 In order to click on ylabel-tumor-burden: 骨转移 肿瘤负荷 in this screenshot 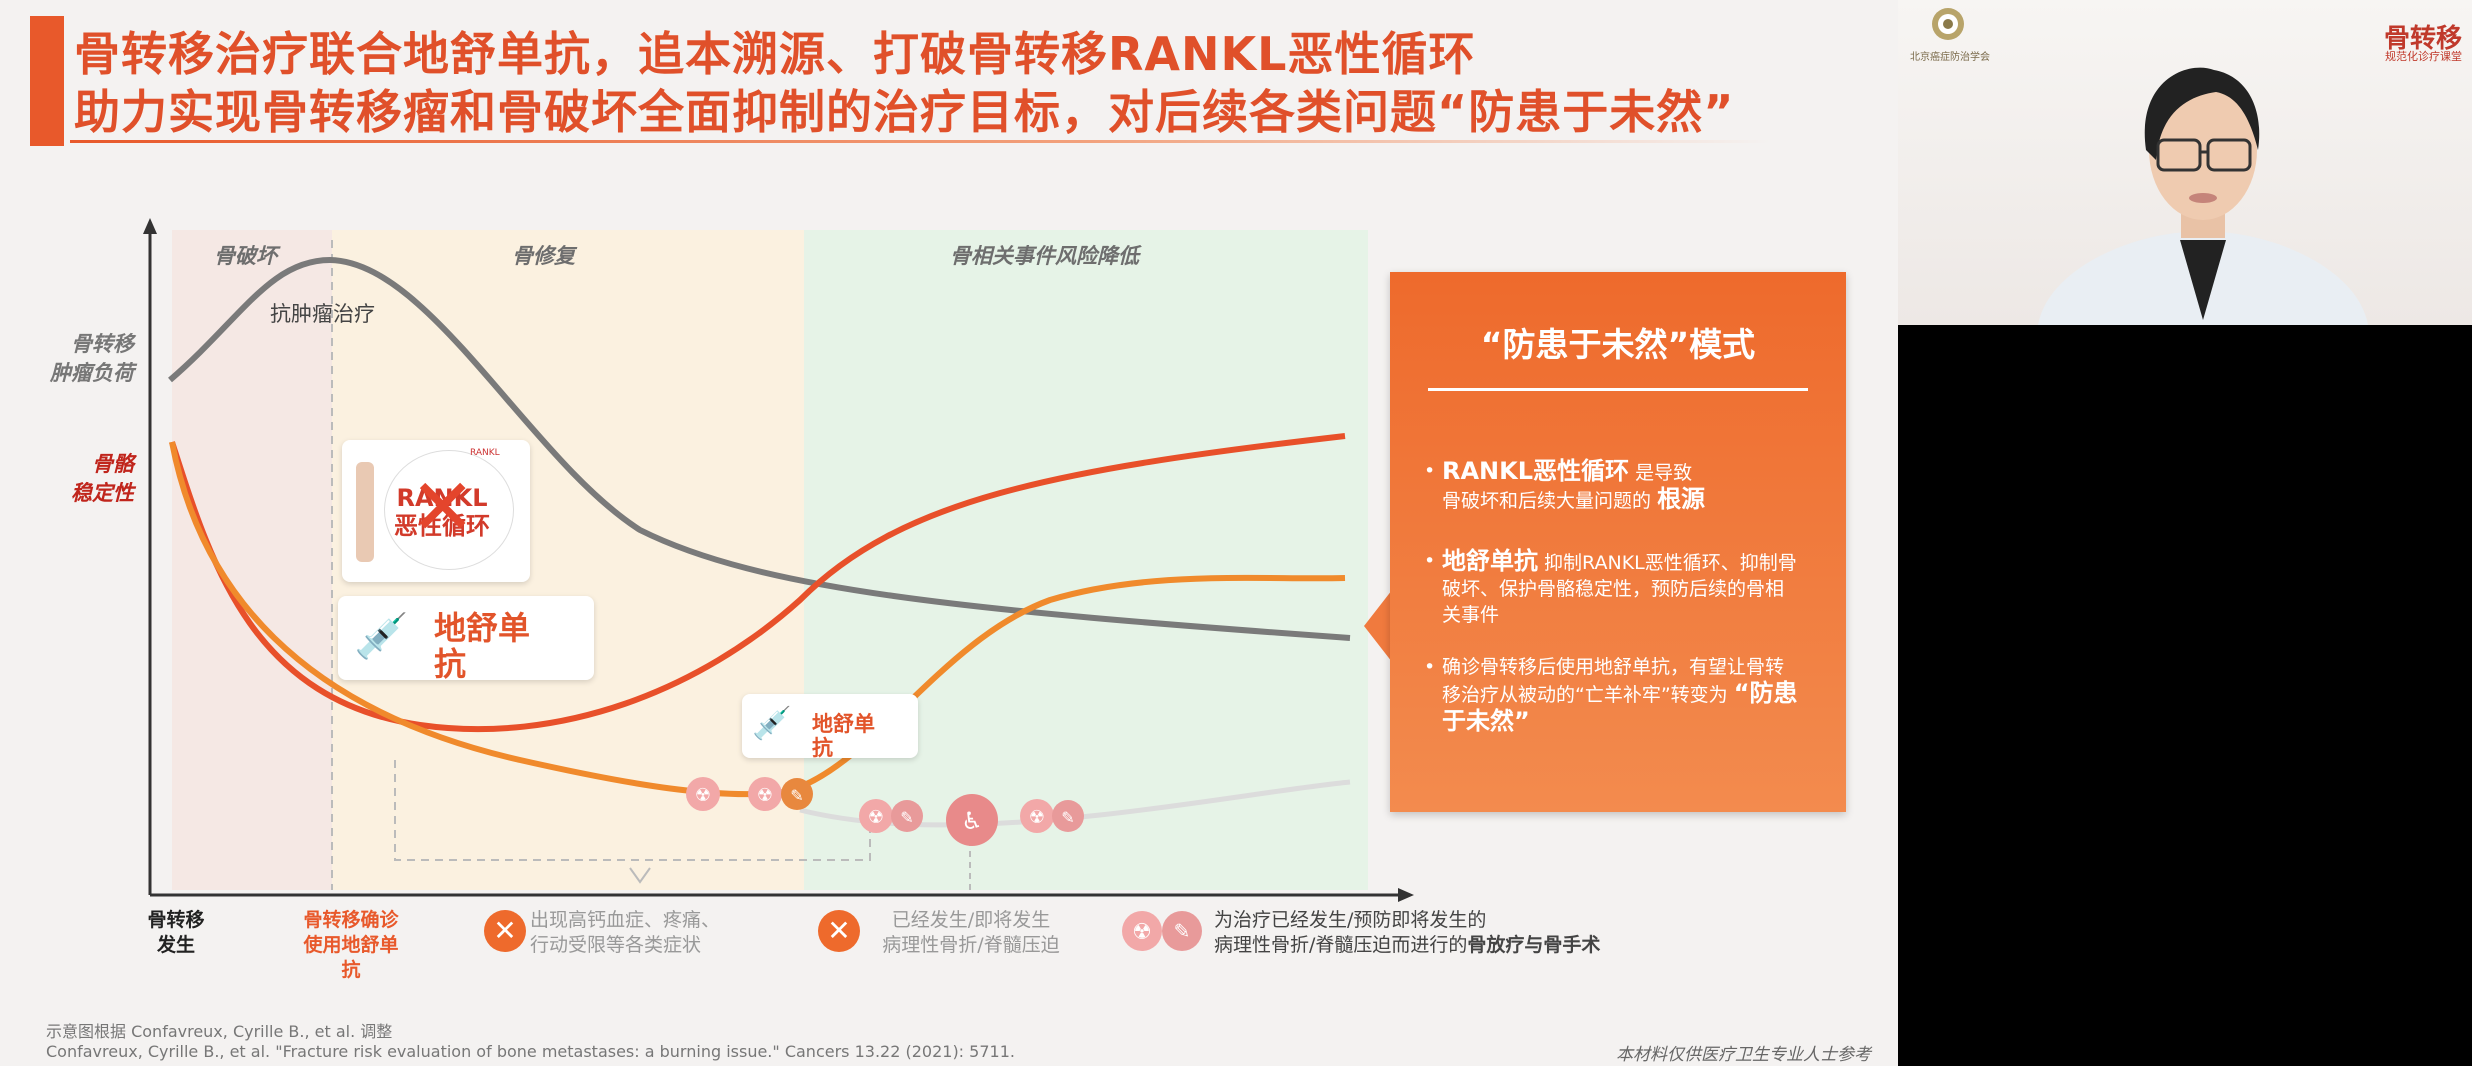, I will do `click(82, 359)`.